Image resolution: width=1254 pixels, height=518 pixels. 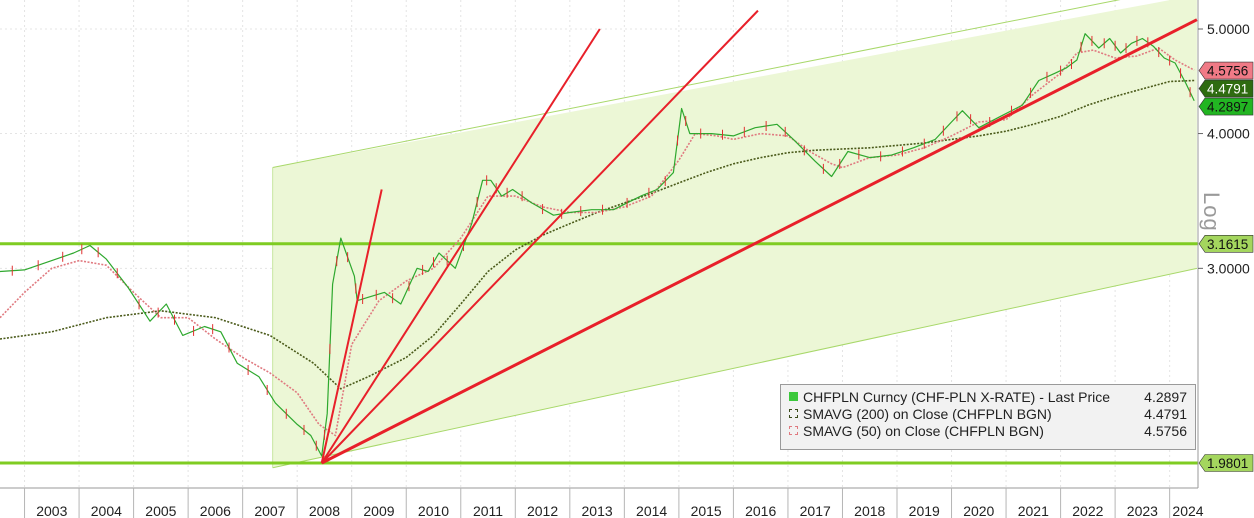 What do you see at coordinates (1142, 510) in the screenshot?
I see `x-tick-label: 2023` at bounding box center [1142, 510].